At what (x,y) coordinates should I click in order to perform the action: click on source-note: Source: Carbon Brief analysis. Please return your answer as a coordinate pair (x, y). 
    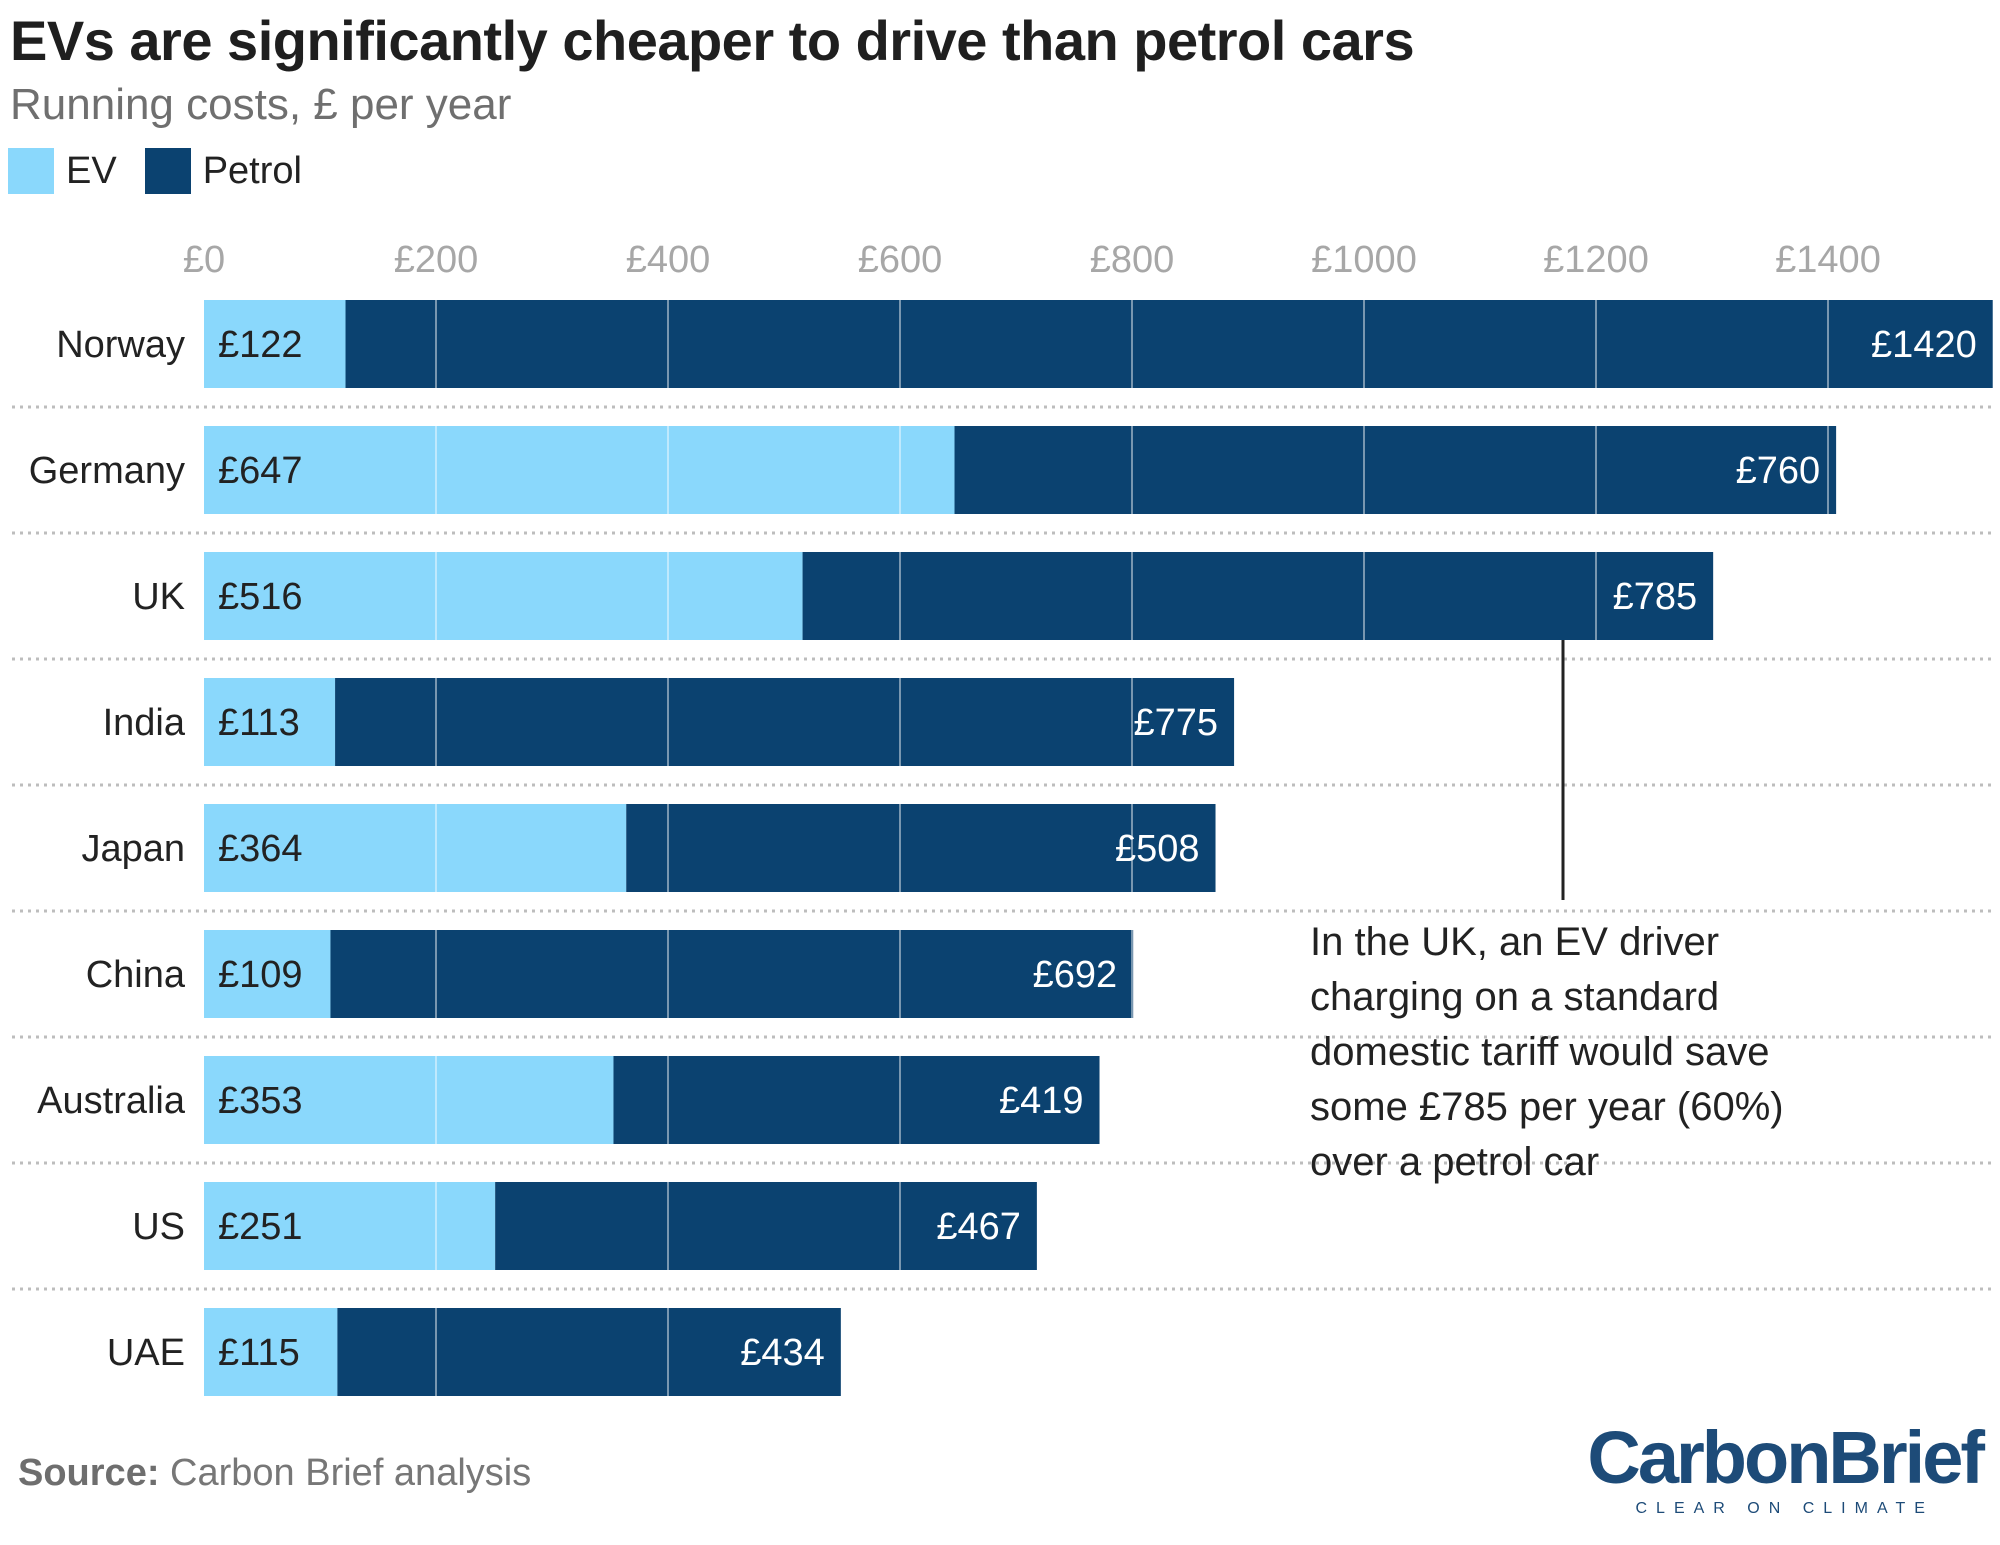
    Looking at the image, I should click on (274, 1473).